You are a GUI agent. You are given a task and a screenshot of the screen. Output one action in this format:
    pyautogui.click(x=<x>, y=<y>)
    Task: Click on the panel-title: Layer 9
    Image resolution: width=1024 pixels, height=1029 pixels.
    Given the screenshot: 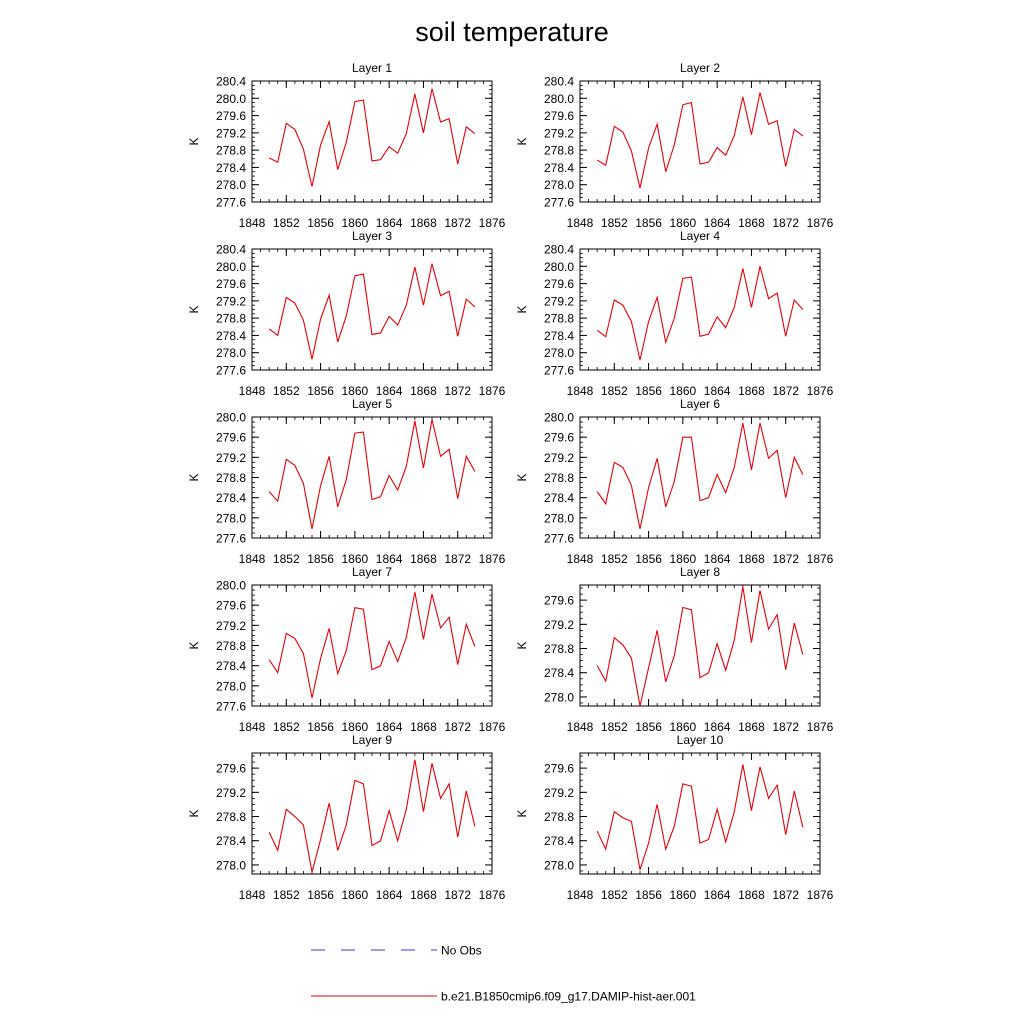 What is the action you would take?
    pyautogui.click(x=372, y=740)
    